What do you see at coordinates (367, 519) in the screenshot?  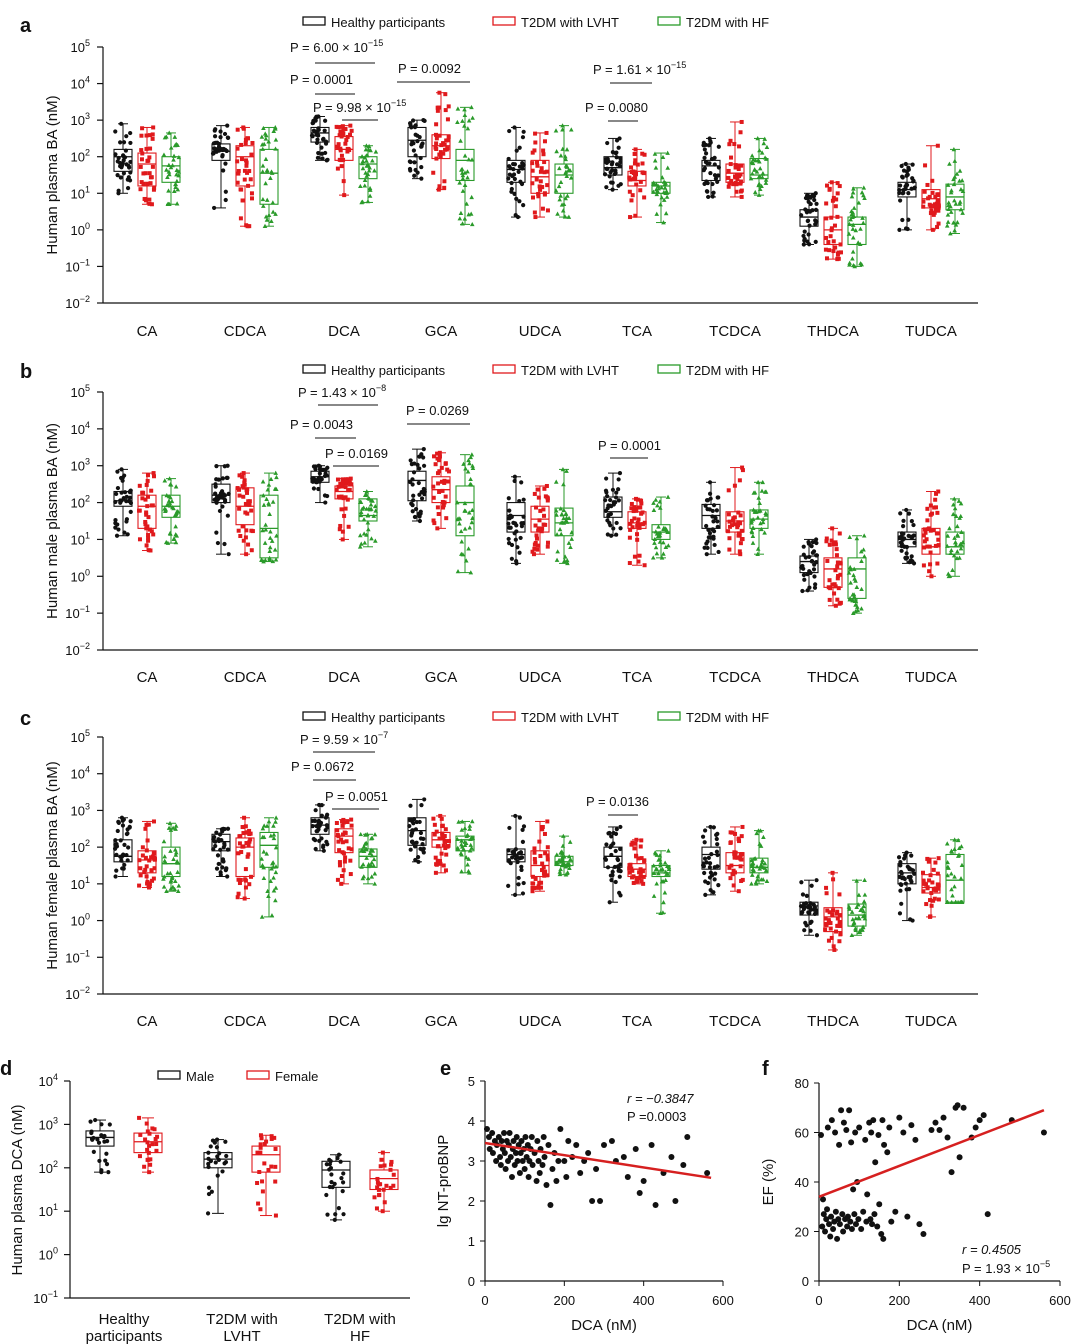 I see `box-dca-hf` at bounding box center [367, 519].